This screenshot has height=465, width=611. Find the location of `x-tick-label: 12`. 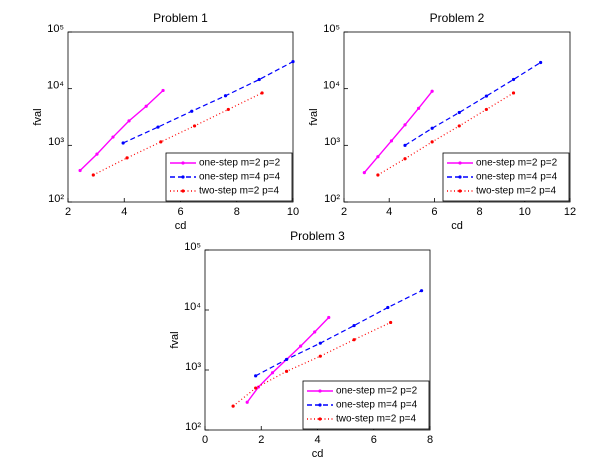

x-tick-label: 12 is located at coordinates (570, 212).